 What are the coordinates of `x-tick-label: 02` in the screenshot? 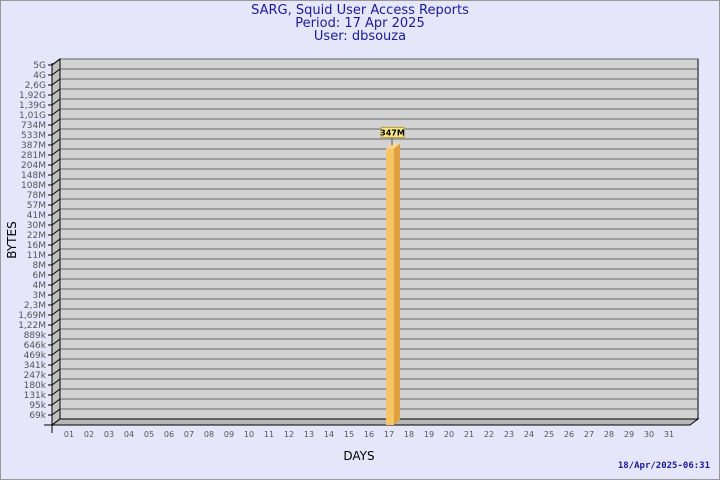 It's located at (89, 434).